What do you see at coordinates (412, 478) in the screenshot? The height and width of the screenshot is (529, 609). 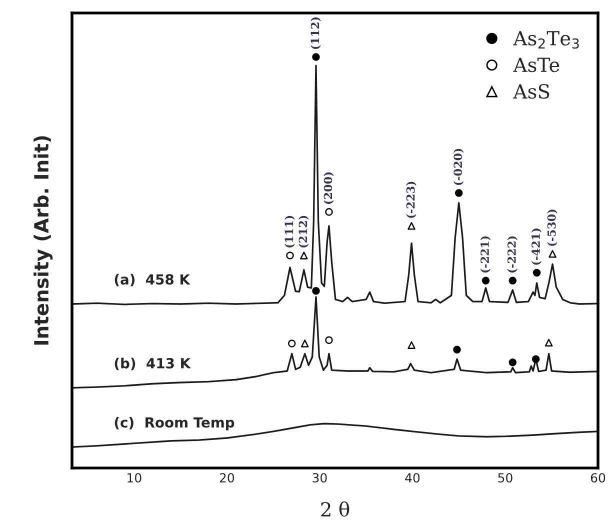 I see `x-tick-label: 40` at bounding box center [412, 478].